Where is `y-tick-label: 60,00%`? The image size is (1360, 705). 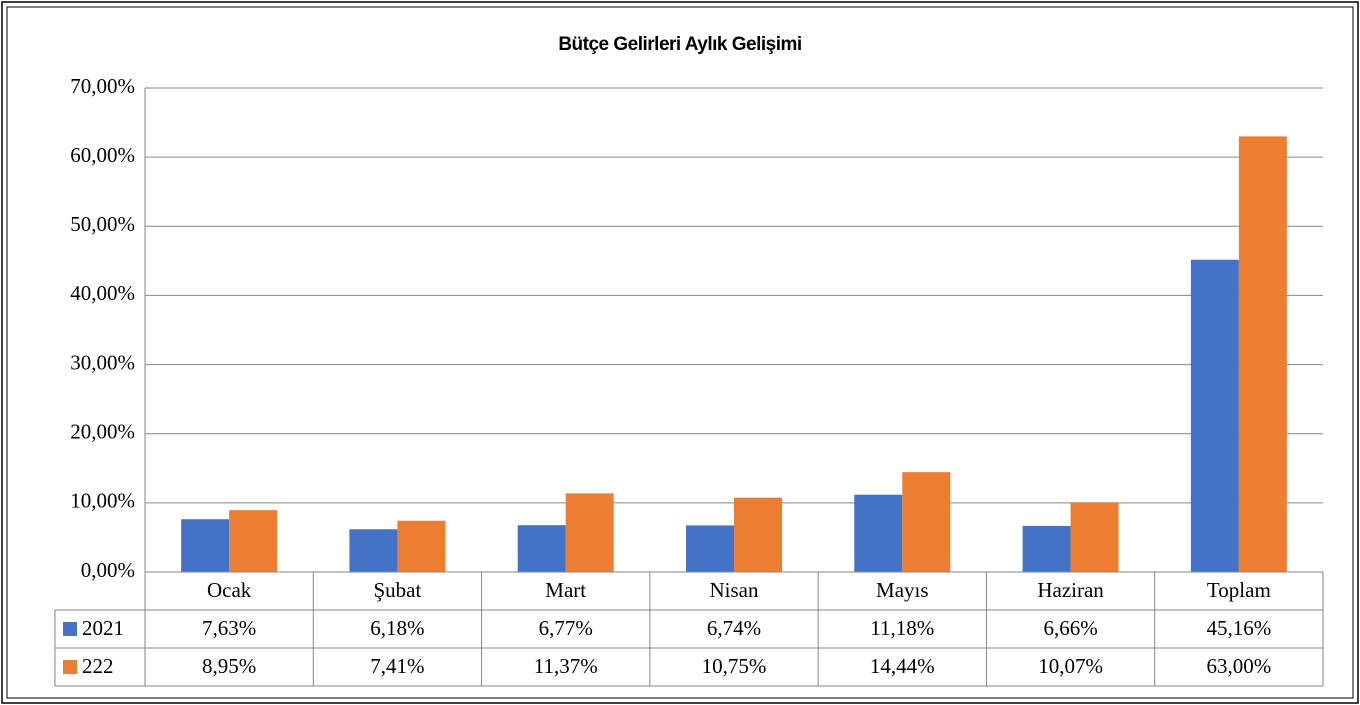
y-tick-label: 60,00% is located at coordinates (102, 155).